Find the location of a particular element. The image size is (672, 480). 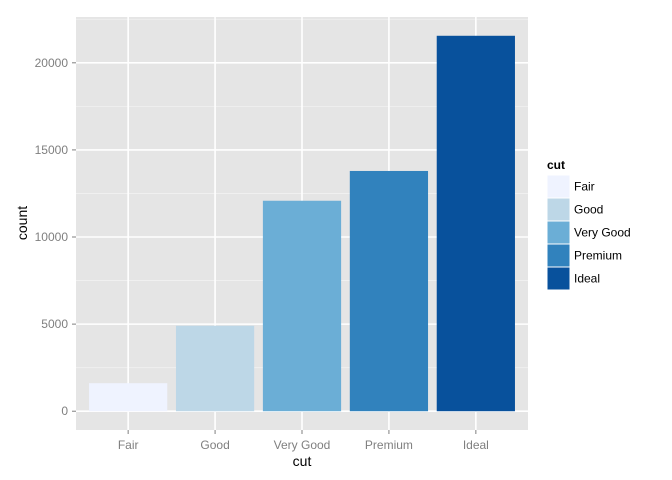

y-tick-label: 20000 is located at coordinates (52, 63).